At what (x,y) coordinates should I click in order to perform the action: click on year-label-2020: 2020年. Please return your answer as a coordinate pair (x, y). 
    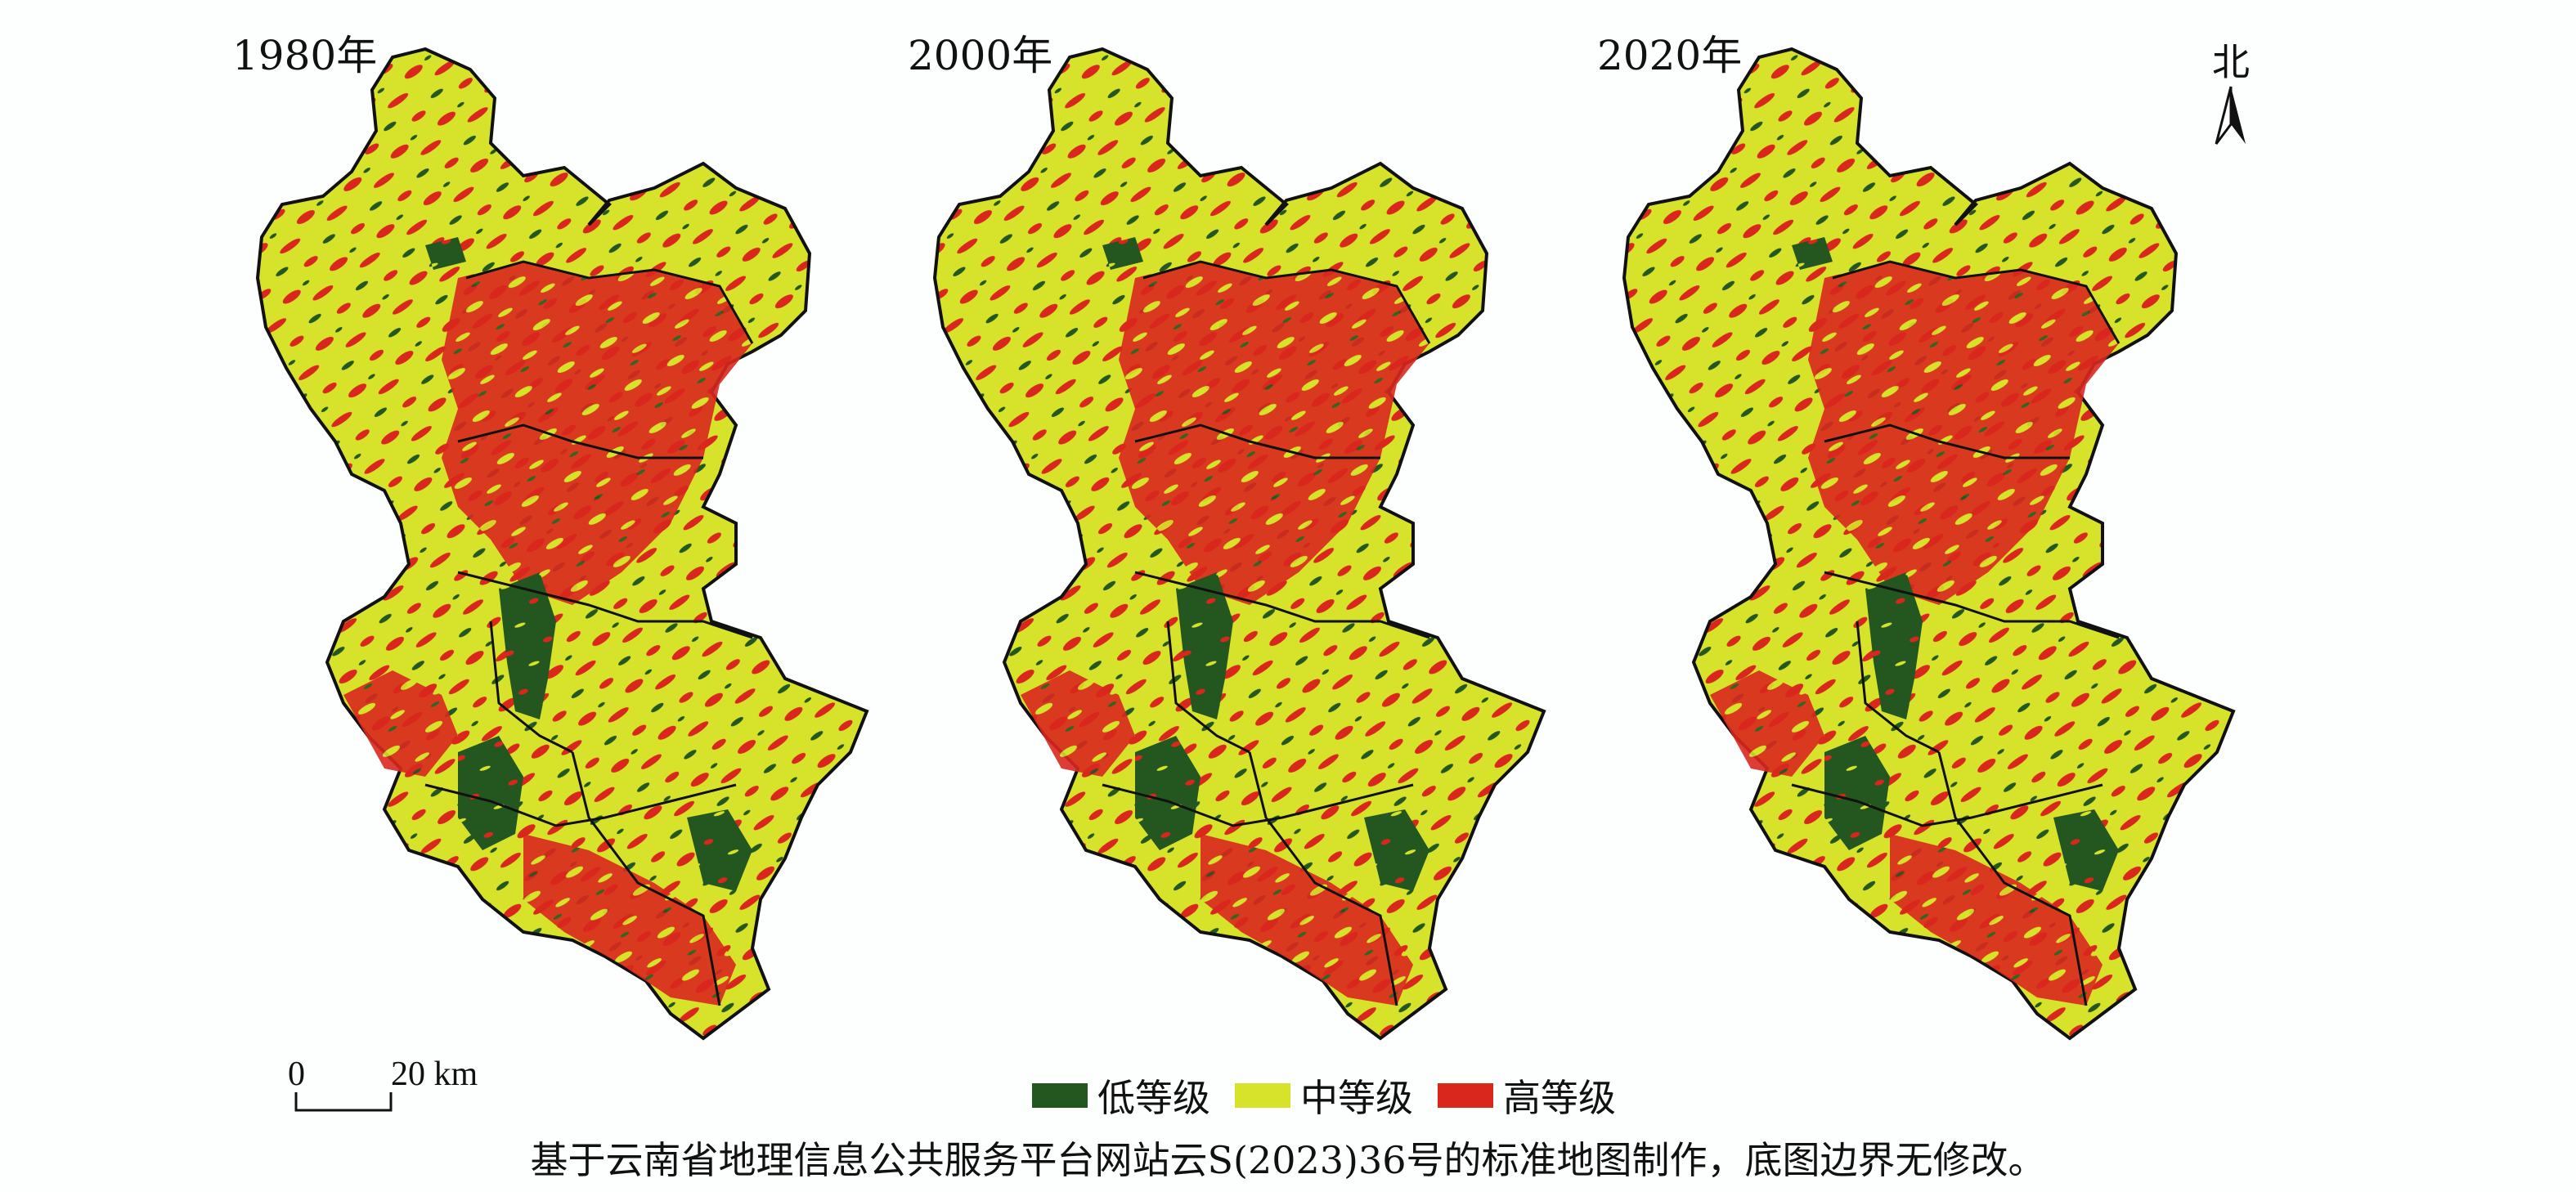
    Looking at the image, I should click on (1670, 55).